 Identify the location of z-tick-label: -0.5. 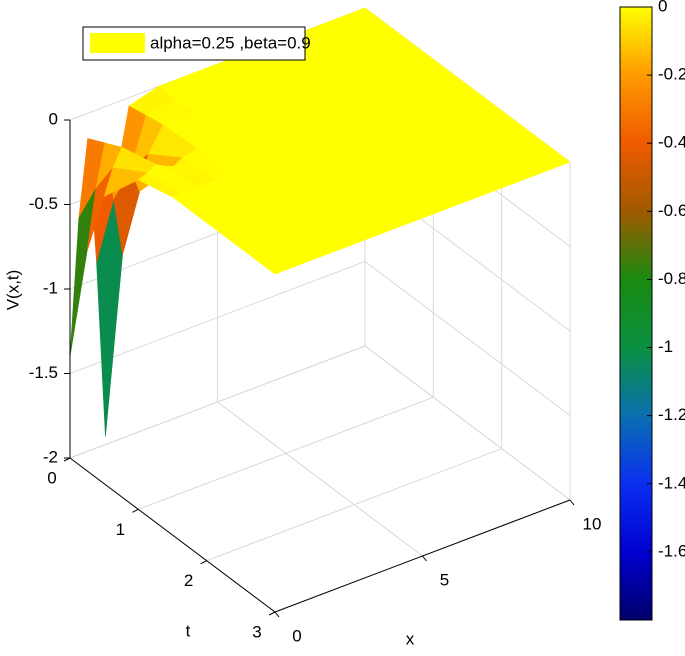
(43, 203).